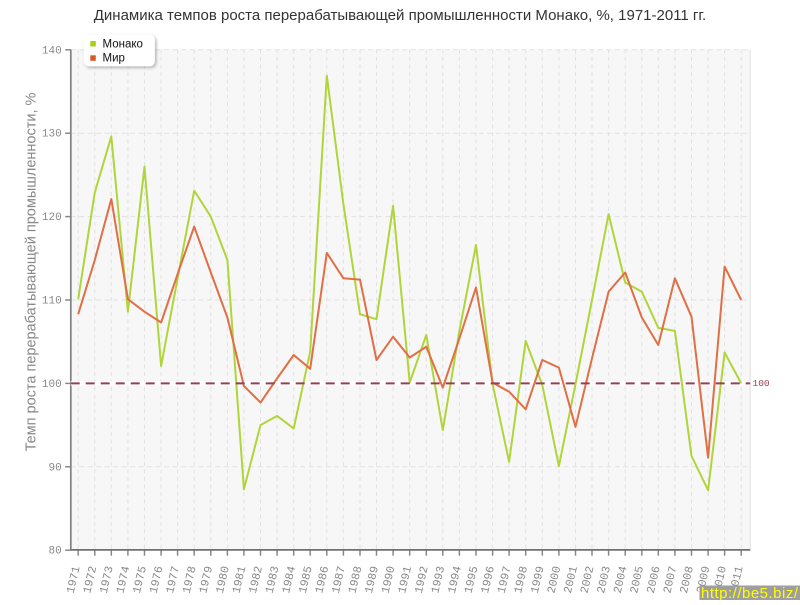  What do you see at coordinates (52, 51) in the screenshot?
I see `svg-text: 140` at bounding box center [52, 51].